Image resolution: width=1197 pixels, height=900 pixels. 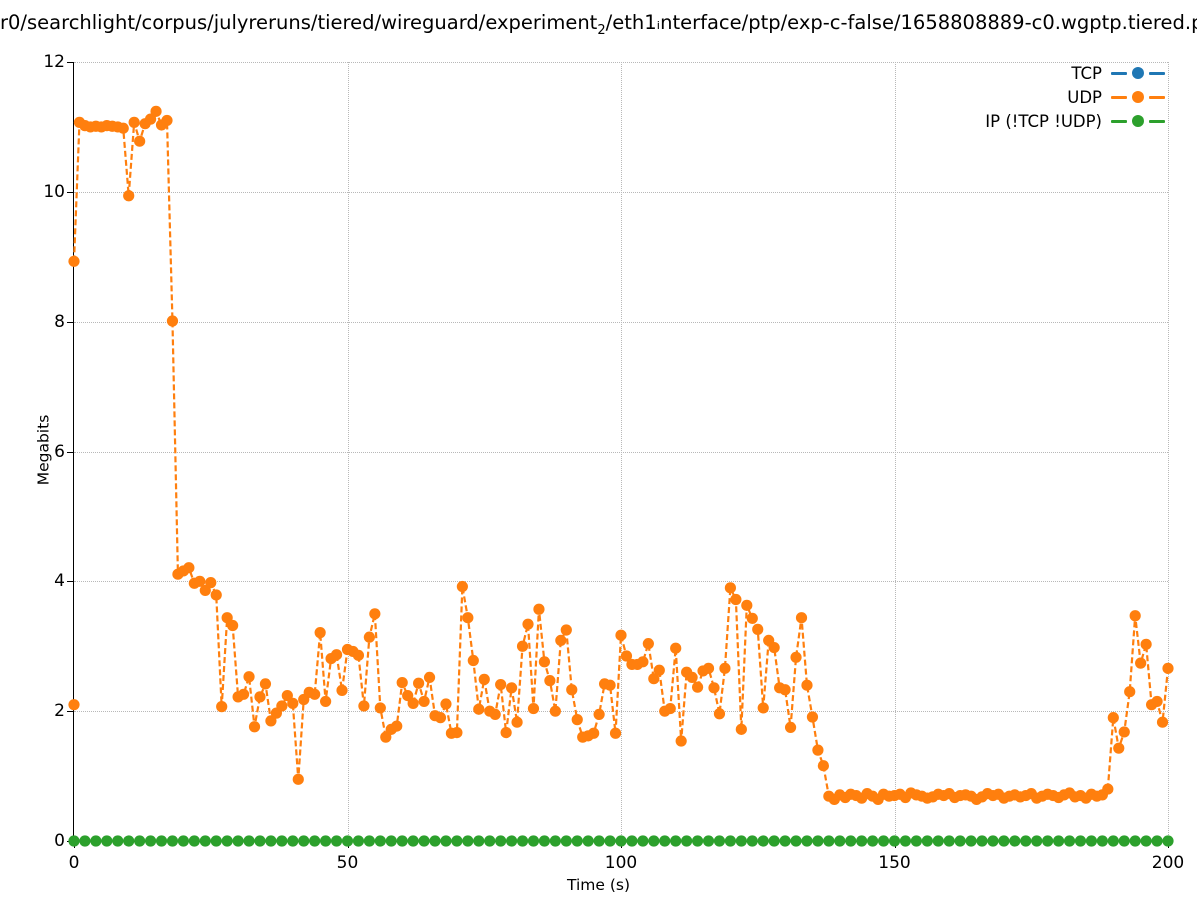 I want to click on legend-label: IP (!TCP !UDP), so click(x=1043, y=121).